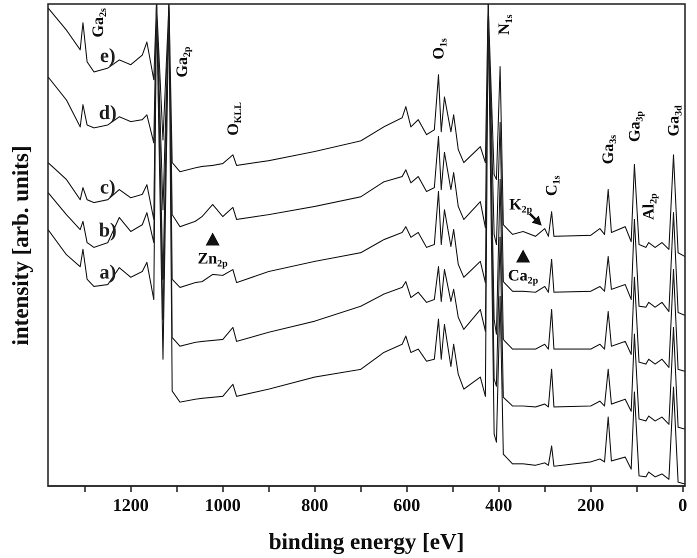 This screenshot has width=697, height=558. Describe the element at coordinates (523, 277) in the screenshot. I see `annotation: Ca$_{2p}$` at that location.